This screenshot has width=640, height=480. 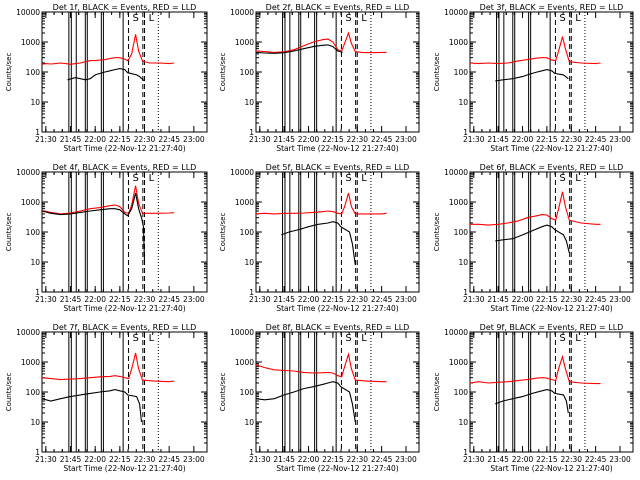 What do you see at coordinates (338, 167) in the screenshot?
I see `panel-title: Det 5f, BLACK = Events, RED = LLD` at bounding box center [338, 167].